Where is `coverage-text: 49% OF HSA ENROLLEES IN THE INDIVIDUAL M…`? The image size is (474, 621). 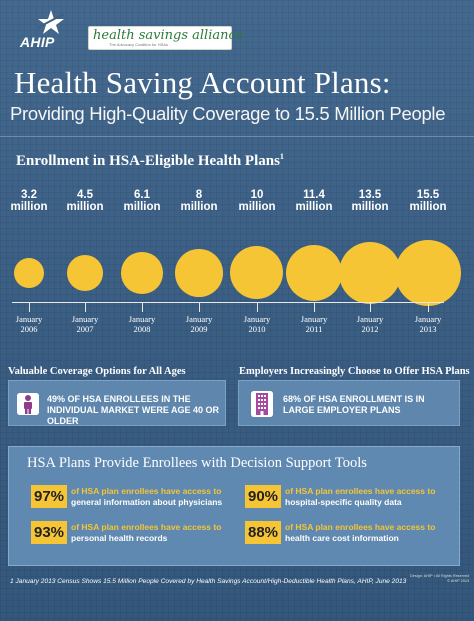
coverage-text: 49% OF HSA ENROLLEES IN THE INDIVIDUAL M… is located at coordinates (133, 410).